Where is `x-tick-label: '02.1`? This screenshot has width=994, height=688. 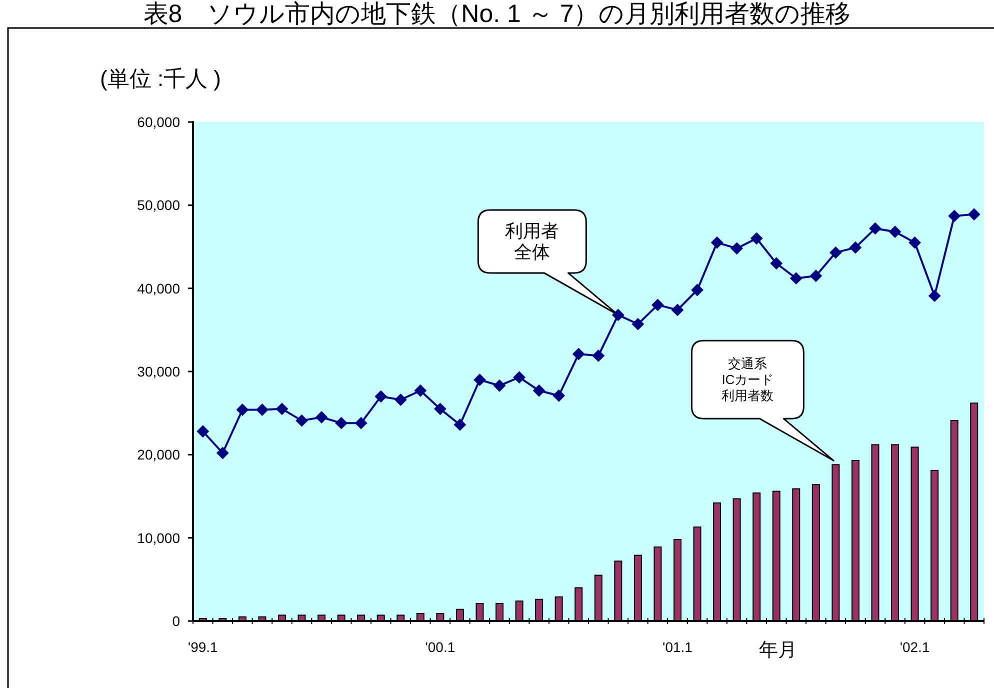
x-tick-label: '02.1 is located at coordinates (915, 647).